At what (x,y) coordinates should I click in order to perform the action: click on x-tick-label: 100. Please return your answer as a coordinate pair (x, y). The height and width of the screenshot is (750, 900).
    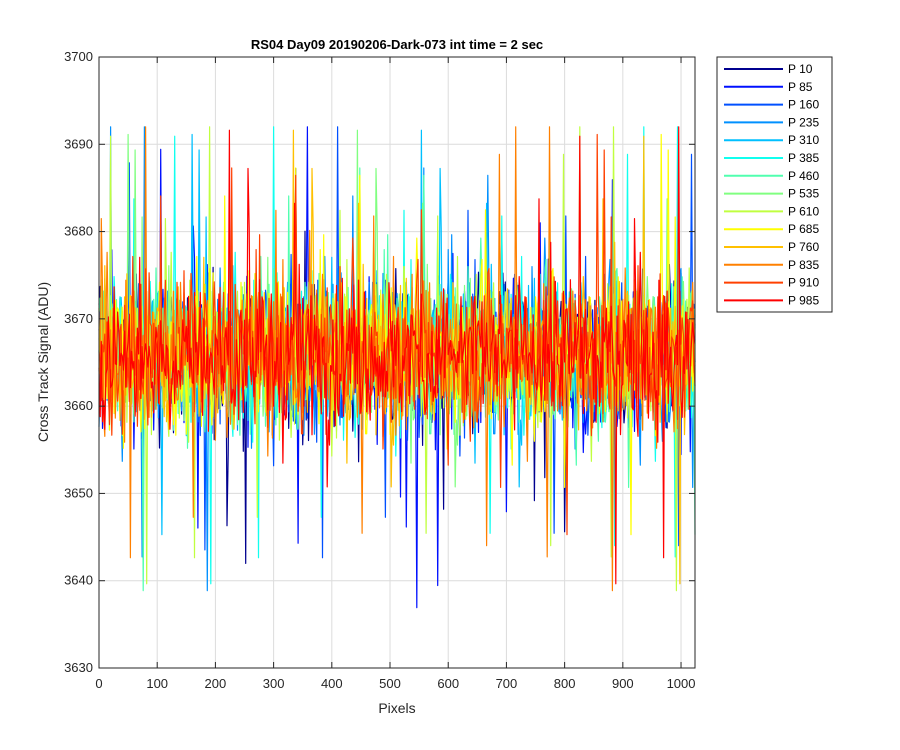
    Looking at the image, I should click on (157, 683).